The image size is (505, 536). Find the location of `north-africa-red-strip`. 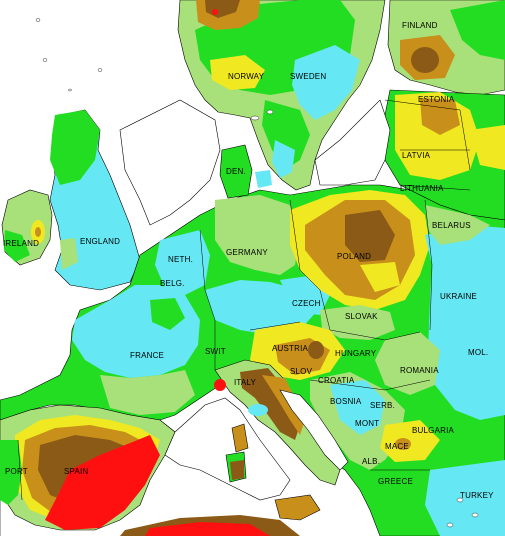

north-africa-red-strip is located at coordinates (207, 529).